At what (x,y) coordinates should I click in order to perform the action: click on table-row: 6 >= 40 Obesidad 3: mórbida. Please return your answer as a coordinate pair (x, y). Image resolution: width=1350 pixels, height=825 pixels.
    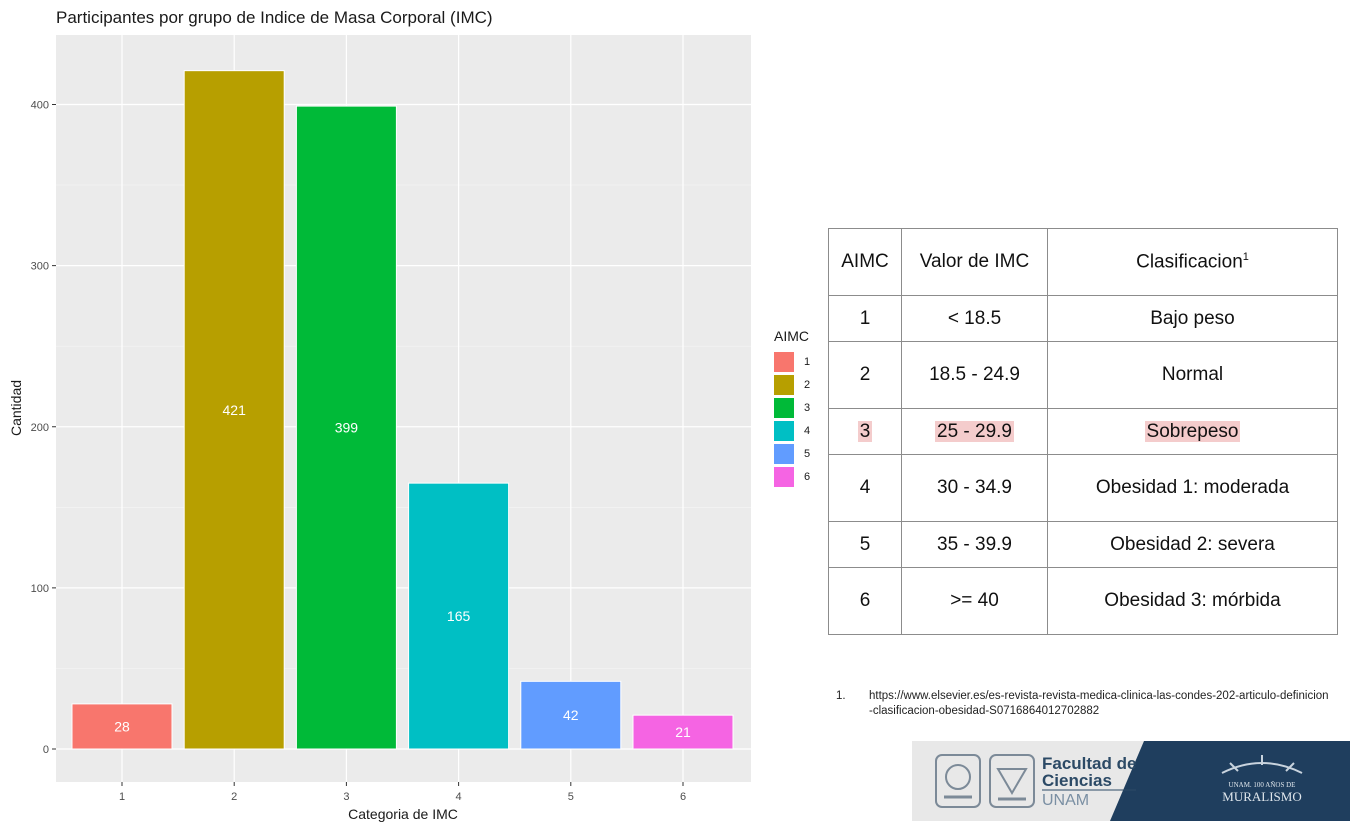
    Looking at the image, I should click on (1083, 601).